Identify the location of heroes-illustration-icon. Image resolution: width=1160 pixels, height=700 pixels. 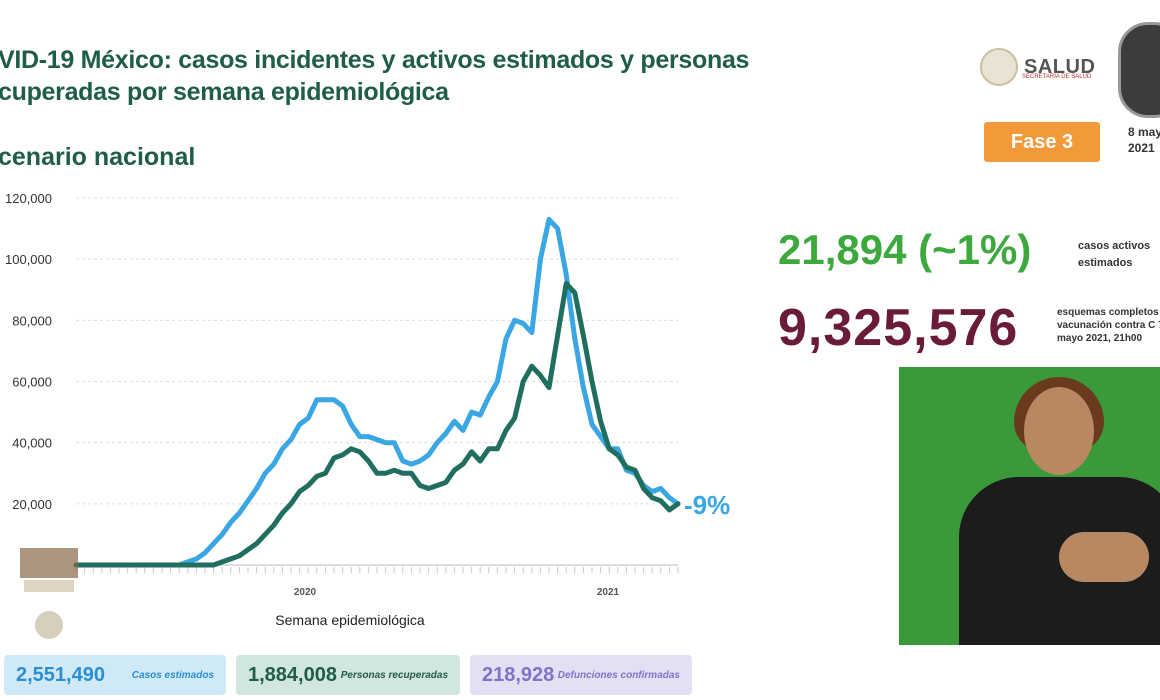
(49, 593).